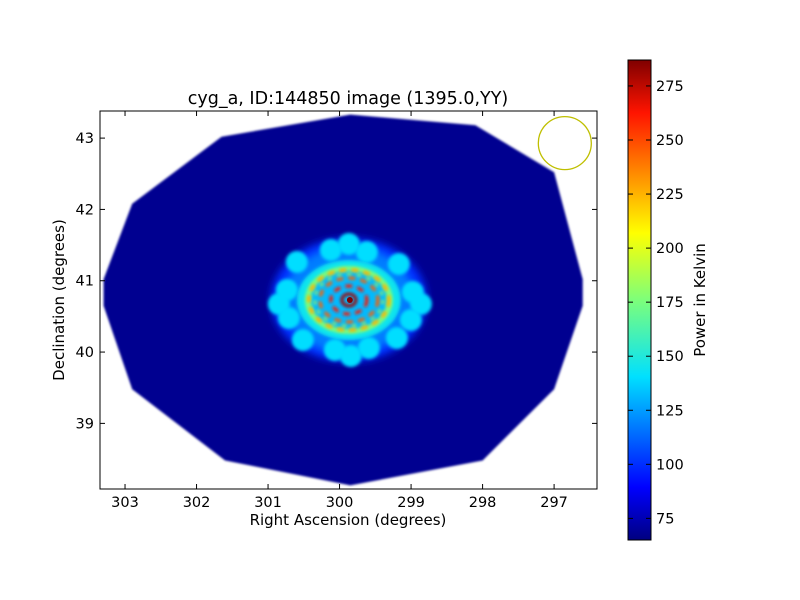  What do you see at coordinates (670, 303) in the screenshot?
I see `colorbar-tick-label: 175` at bounding box center [670, 303].